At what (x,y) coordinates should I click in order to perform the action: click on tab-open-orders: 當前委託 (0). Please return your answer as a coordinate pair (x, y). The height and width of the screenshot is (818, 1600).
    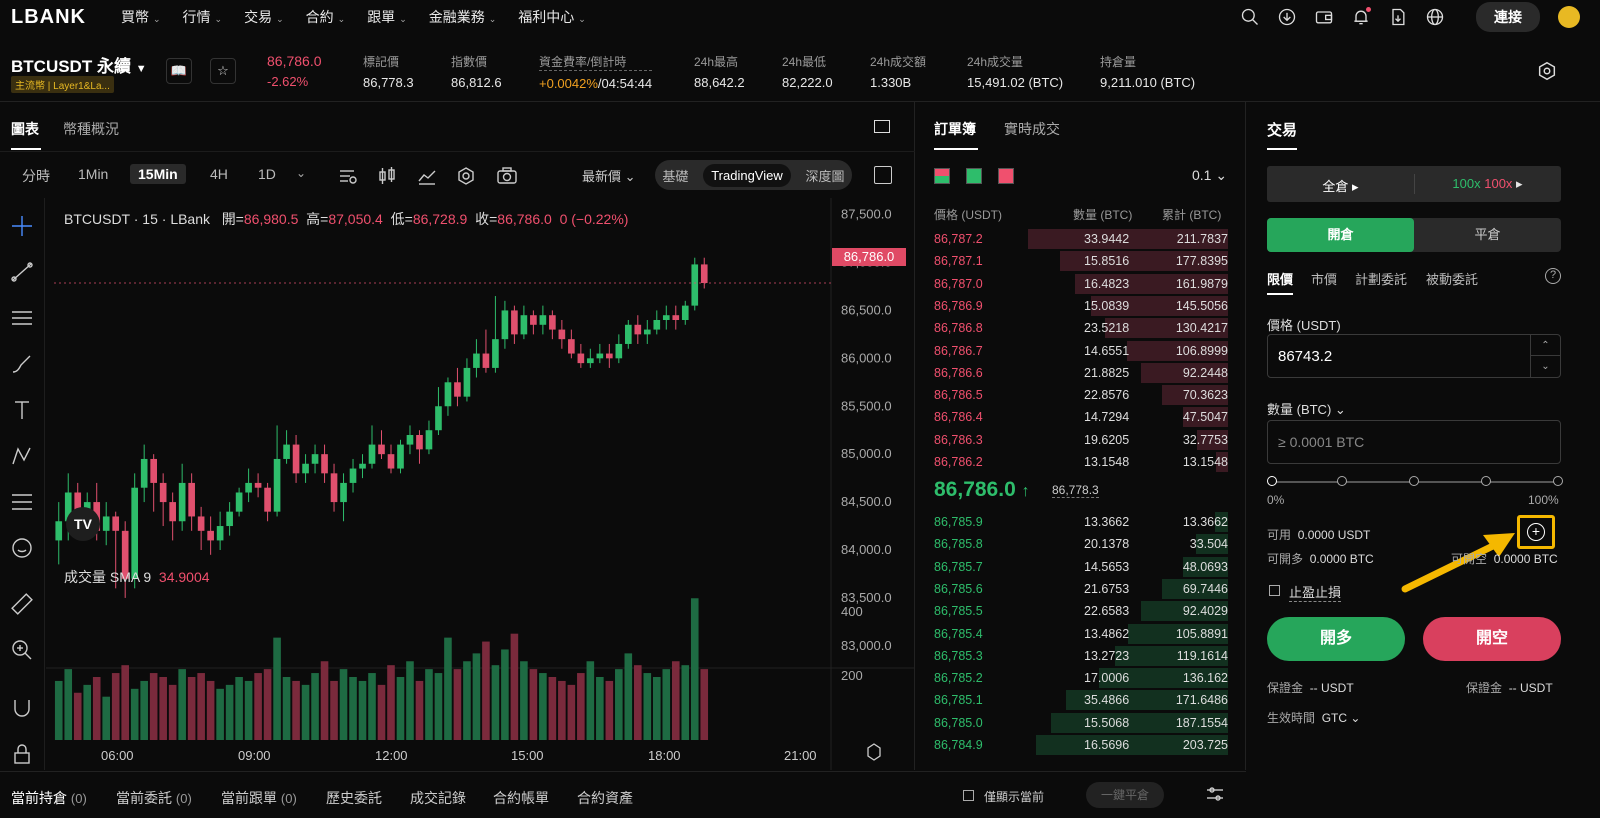
    Looking at the image, I should click on (154, 798).